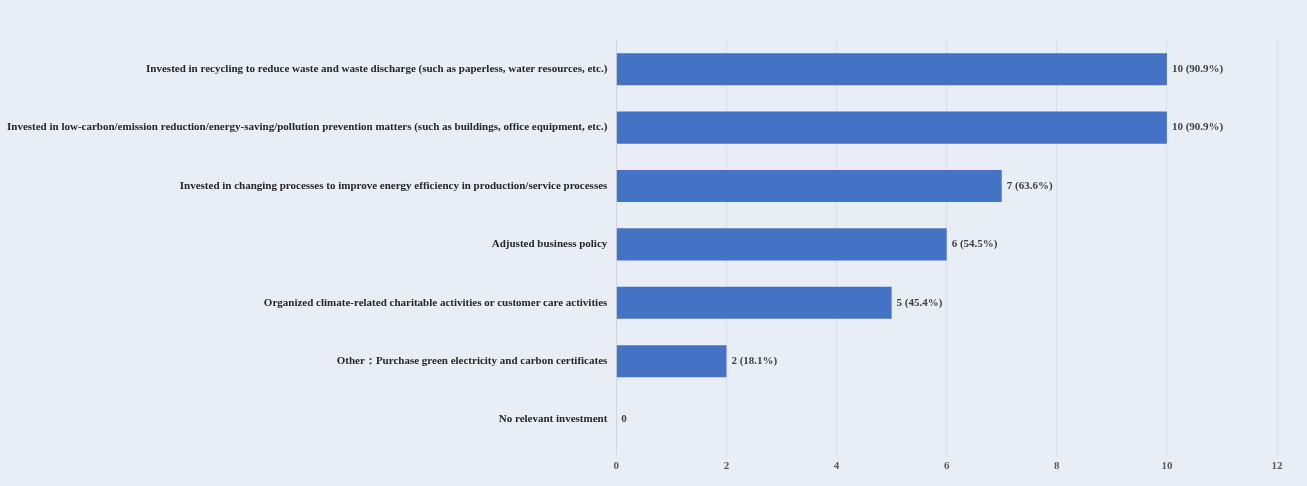 The image size is (1307, 486). Describe the element at coordinates (1167, 465) in the screenshot. I see `x-tick-label: 10` at that location.